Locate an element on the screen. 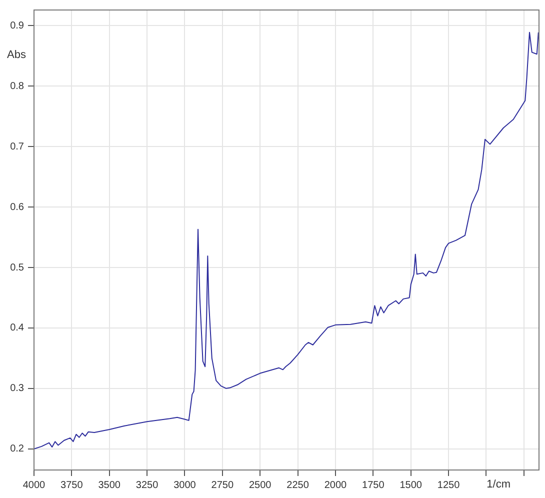  x-tick-label: 3750 is located at coordinates (72, 485).